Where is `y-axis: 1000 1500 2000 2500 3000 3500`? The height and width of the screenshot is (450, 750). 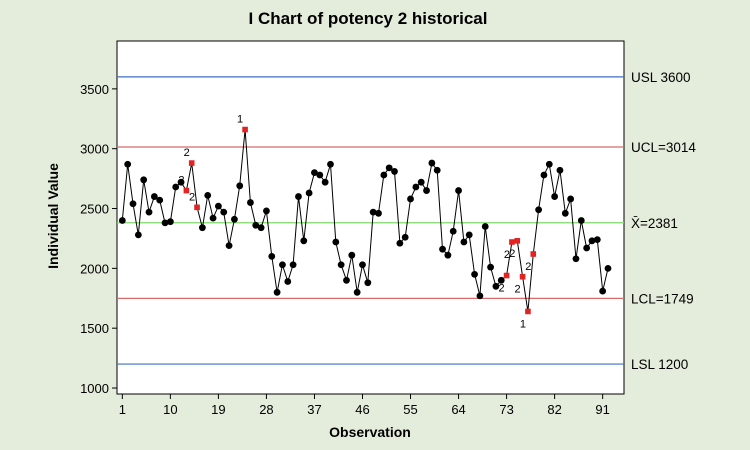
y-axis: 1000 1500 2000 2500 3000 3500 is located at coordinates (98, 239).